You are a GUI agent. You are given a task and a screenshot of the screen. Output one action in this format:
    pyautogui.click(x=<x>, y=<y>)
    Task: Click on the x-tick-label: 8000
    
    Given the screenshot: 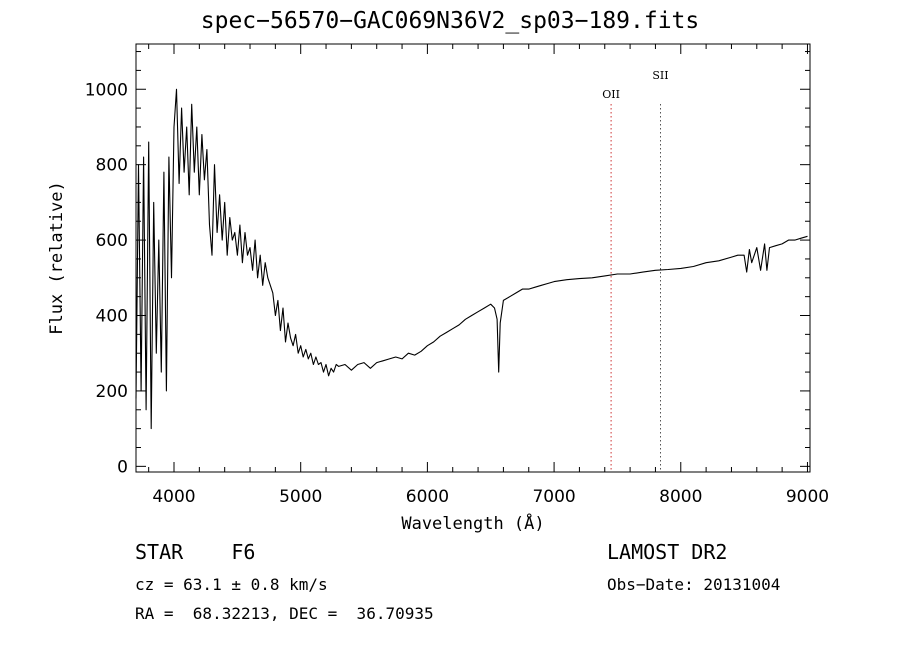 What is the action you would take?
    pyautogui.click(x=680, y=497)
    